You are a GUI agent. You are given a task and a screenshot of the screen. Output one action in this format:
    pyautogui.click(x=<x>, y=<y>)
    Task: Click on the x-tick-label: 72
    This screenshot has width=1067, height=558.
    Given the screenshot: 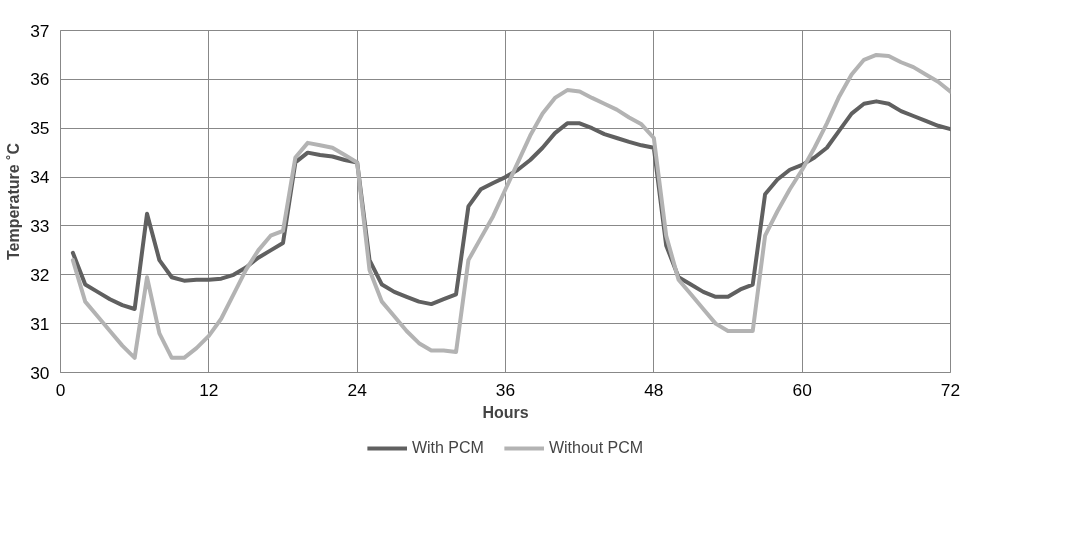 What is the action you would take?
    pyautogui.click(x=950, y=389)
    